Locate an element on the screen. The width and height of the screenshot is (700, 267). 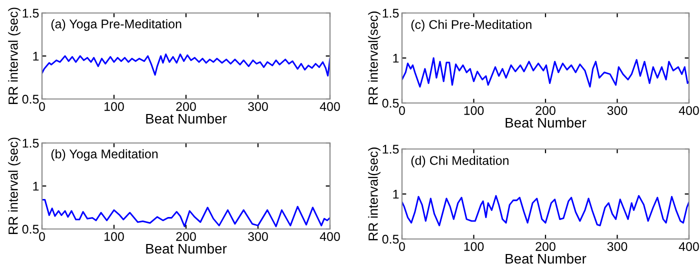
chart-title: (b) Yoga Meditation is located at coordinates (104, 155).